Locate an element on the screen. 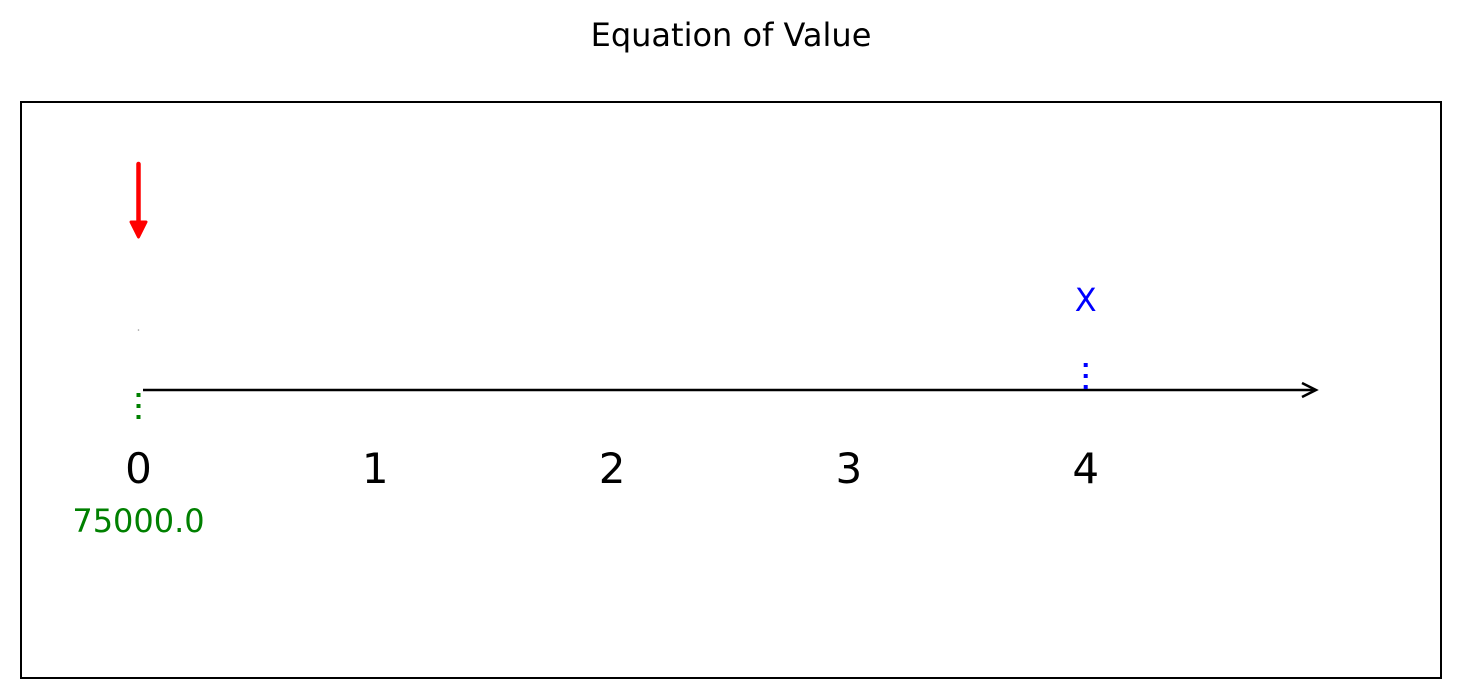 The height and width of the screenshot is (699, 1461). tiny-marker is located at coordinates (138, 330).